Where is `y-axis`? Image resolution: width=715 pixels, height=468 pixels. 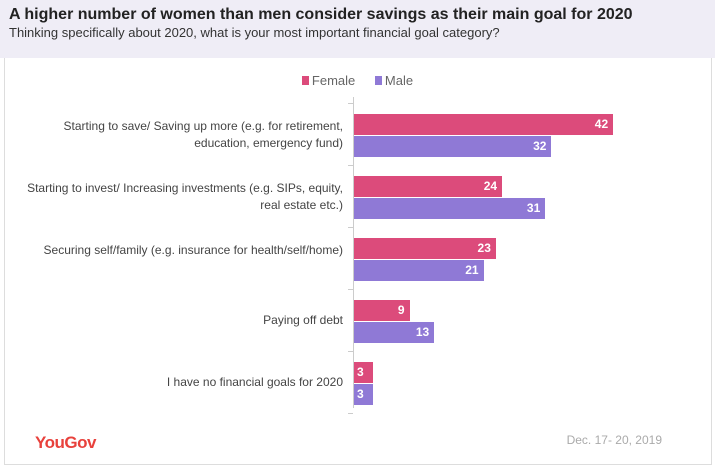 y-axis is located at coordinates (353, 252).